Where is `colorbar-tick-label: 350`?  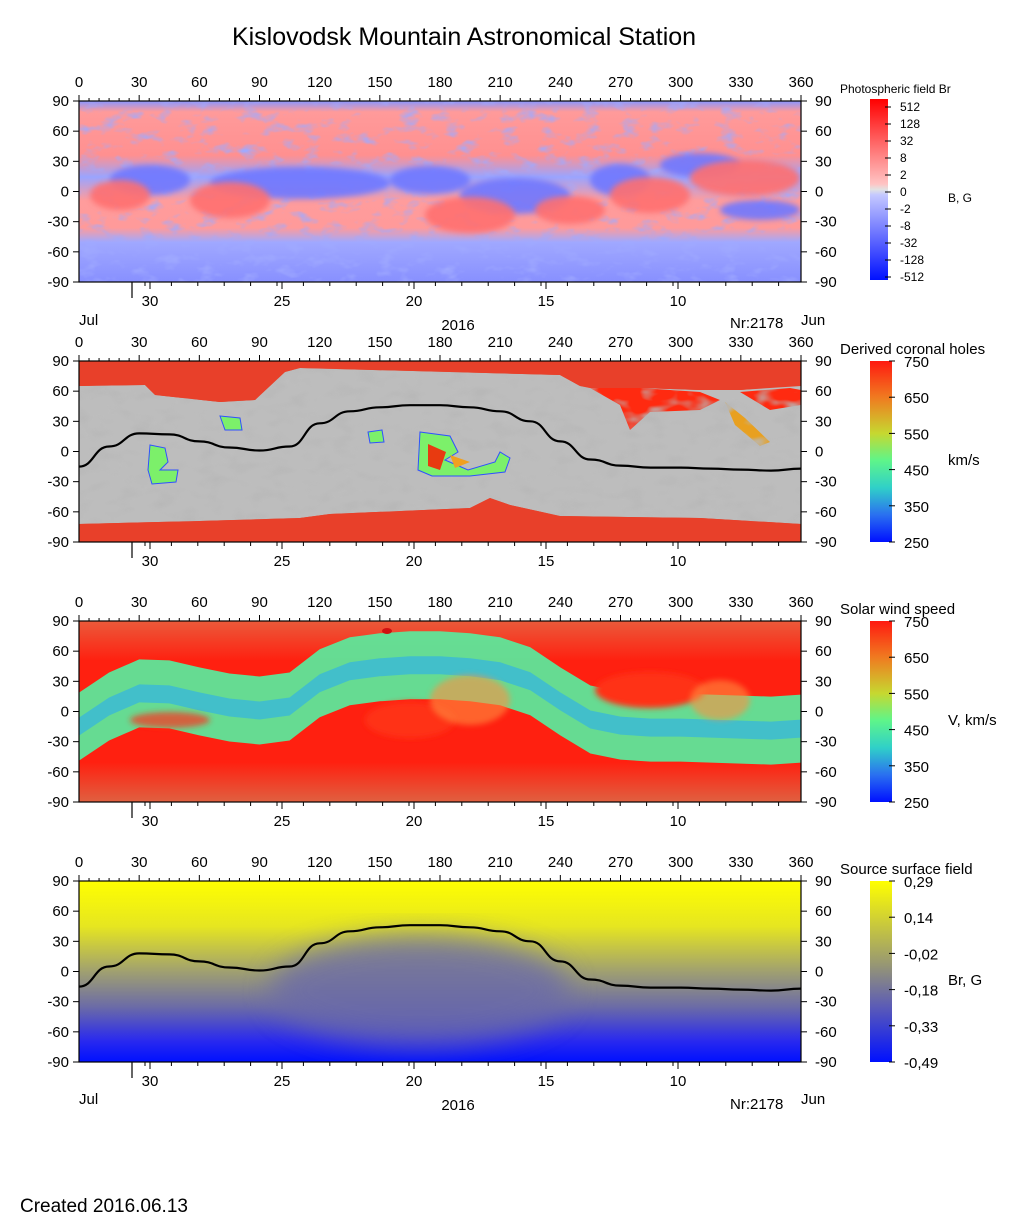
colorbar-tick-label: 350 is located at coordinates (916, 767).